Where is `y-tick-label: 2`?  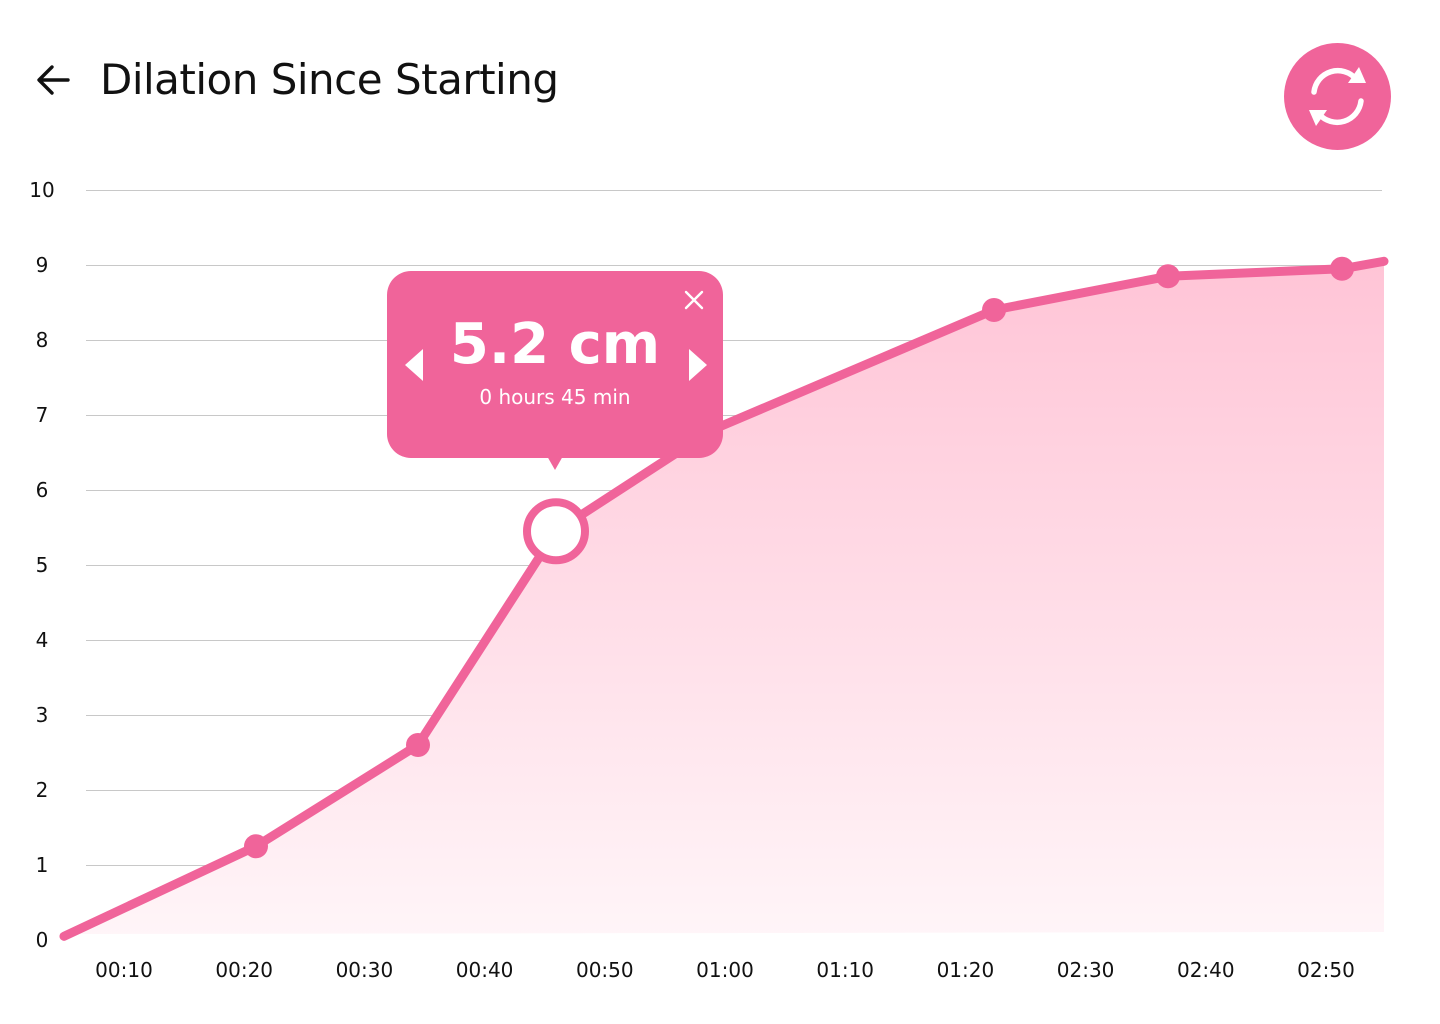
y-tick-label: 2 is located at coordinates (42, 790).